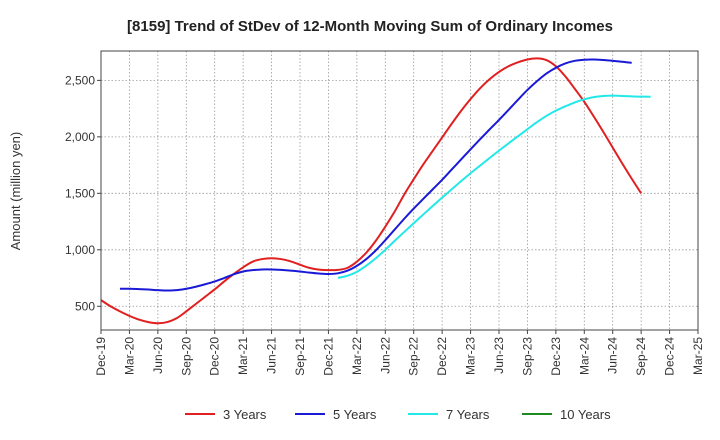  Describe the element at coordinates (186, 356) in the screenshot. I see `x-tick-label: Sep-20` at that location.